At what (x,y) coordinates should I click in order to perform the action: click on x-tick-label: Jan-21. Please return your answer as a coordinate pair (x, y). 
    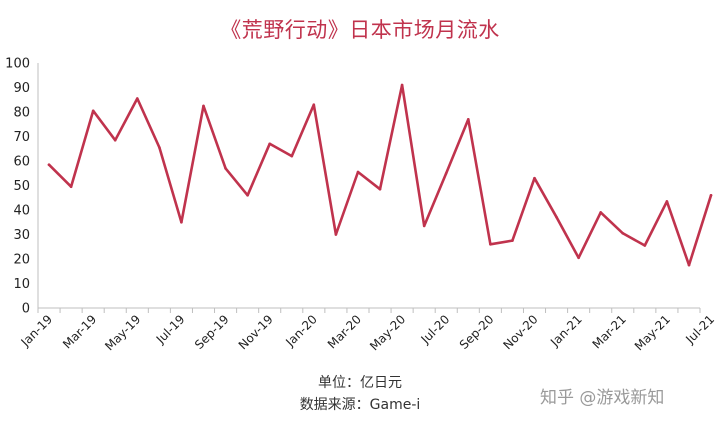
    Looking at the image, I should click on (566, 331).